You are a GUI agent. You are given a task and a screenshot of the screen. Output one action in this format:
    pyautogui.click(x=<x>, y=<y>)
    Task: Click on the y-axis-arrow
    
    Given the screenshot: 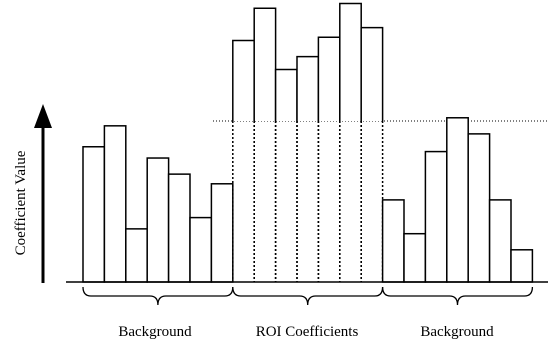 What is the action you would take?
    pyautogui.click(x=43, y=193)
    